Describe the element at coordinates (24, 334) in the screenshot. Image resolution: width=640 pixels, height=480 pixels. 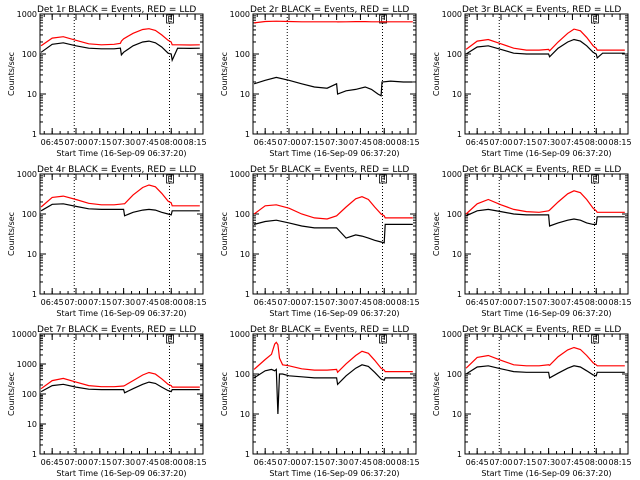
I see `y-tick-label: 10000` at that location.